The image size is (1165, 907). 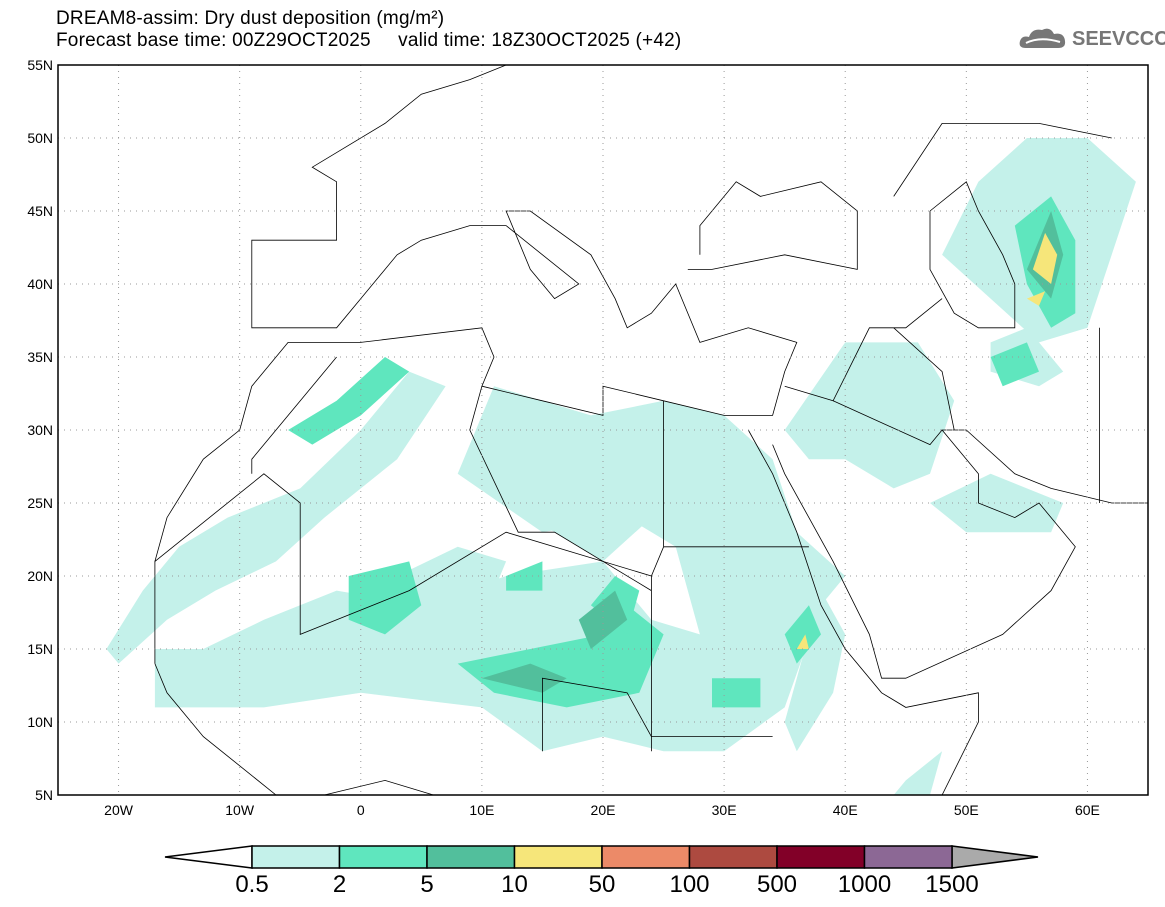 I want to click on lat-label: 30N, so click(x=40, y=430).